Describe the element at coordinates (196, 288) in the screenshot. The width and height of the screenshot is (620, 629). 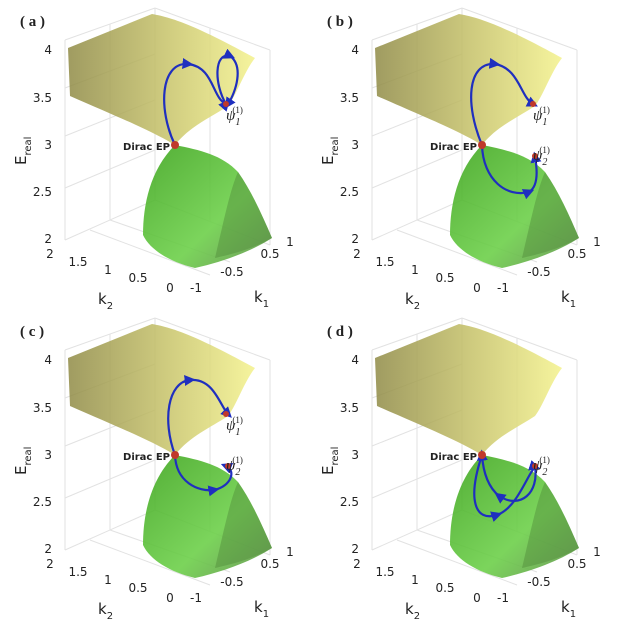
I see `k1-tick-label: -1` at that location.